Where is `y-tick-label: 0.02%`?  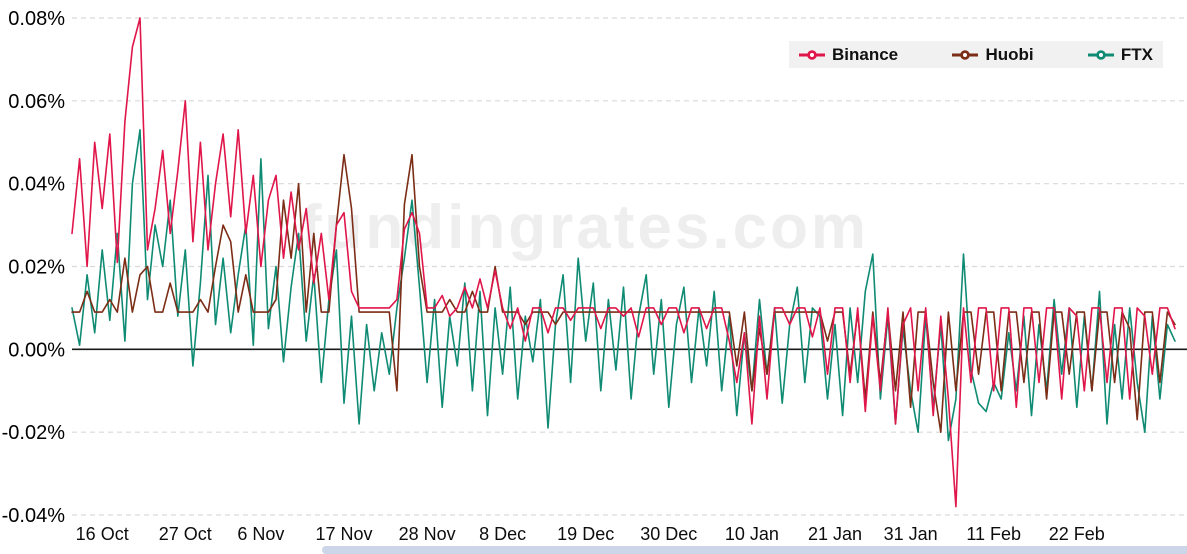
y-tick-label: 0.02% is located at coordinates (36, 268).